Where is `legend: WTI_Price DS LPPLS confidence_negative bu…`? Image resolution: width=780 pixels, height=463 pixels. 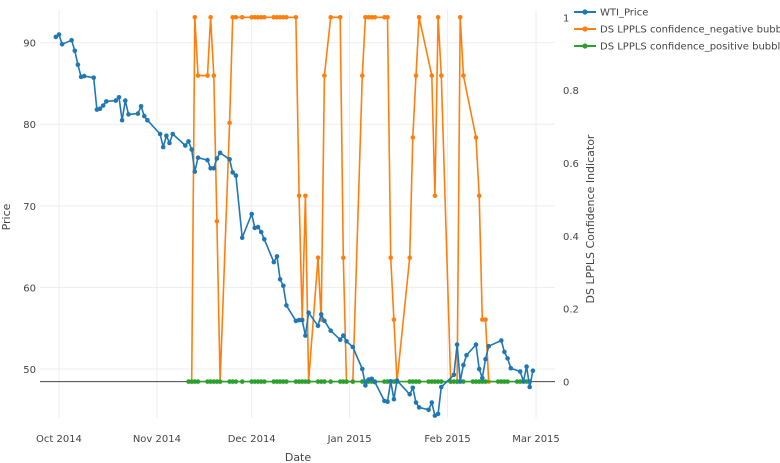
legend: WTI_Price DS LPPLS confidence_negative bu… is located at coordinates (677, 30).